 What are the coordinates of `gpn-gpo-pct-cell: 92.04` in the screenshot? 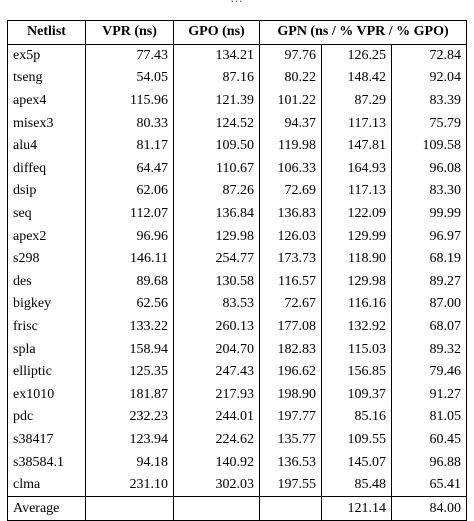 It's located at (429, 78).